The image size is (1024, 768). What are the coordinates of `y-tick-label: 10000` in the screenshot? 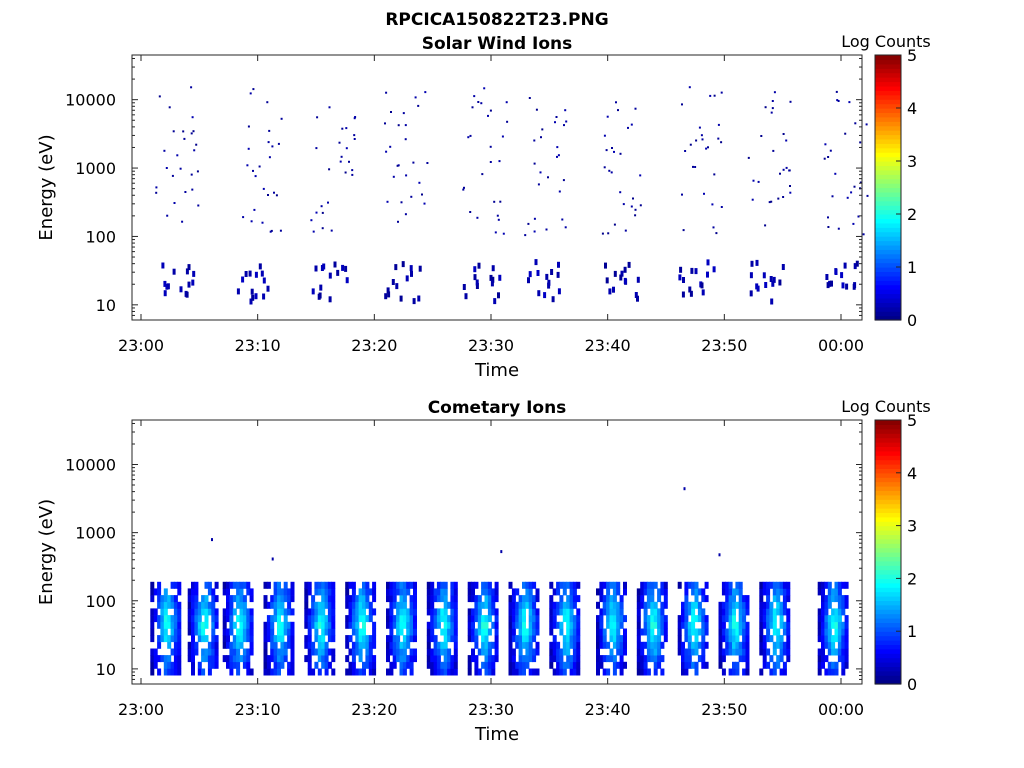 It's located at (90, 100).